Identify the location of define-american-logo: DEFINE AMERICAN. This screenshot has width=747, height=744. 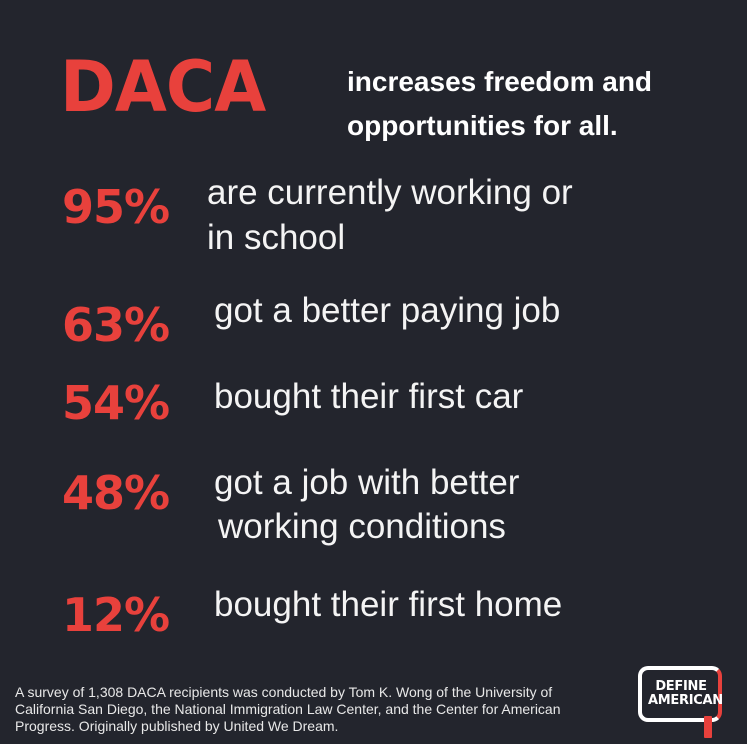
(686, 705).